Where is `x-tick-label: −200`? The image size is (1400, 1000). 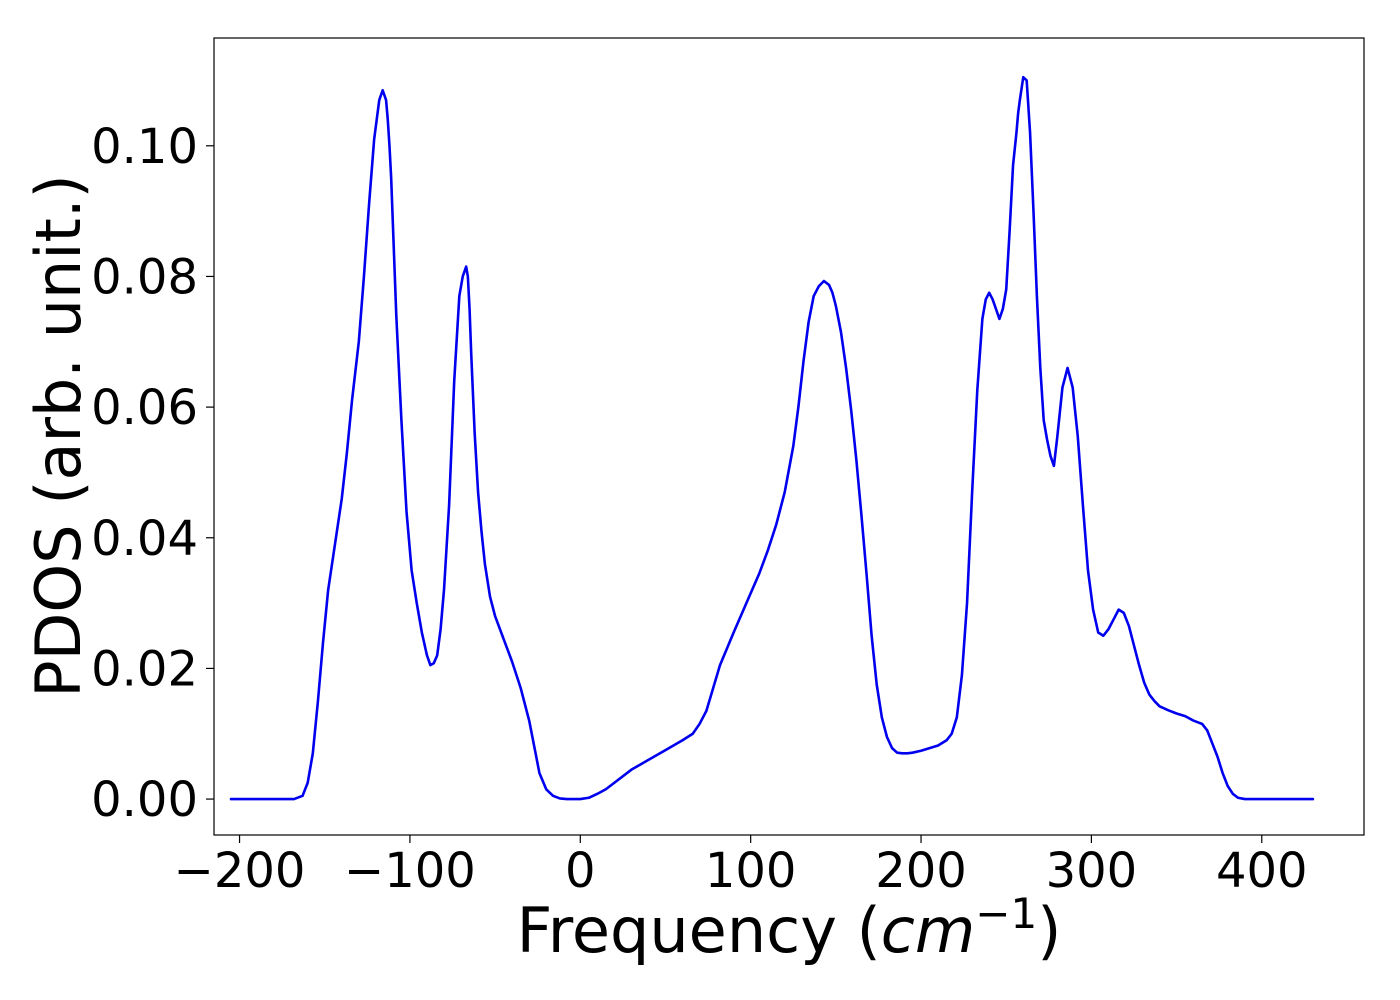
x-tick-label: −200 is located at coordinates (240, 871).